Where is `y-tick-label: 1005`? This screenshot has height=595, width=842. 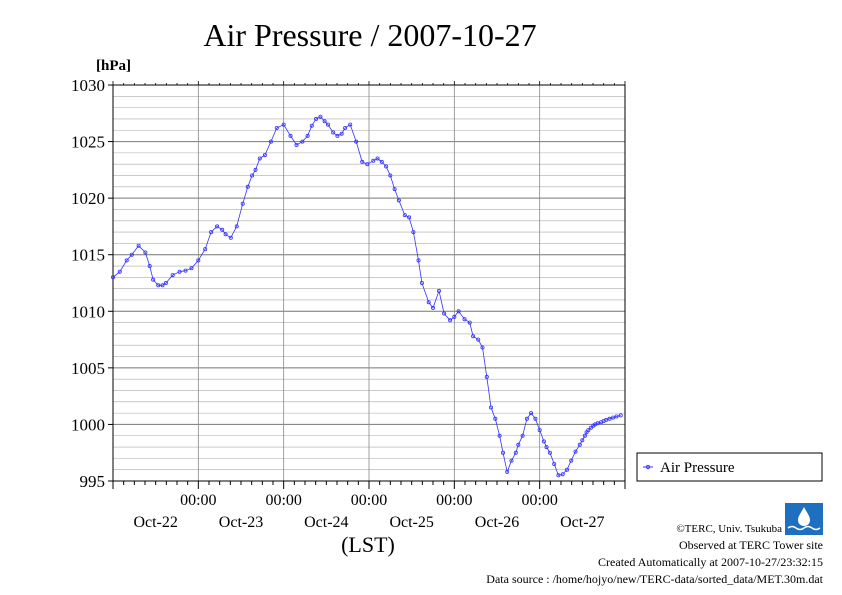
y-tick-label: 1005 is located at coordinates (88, 368).